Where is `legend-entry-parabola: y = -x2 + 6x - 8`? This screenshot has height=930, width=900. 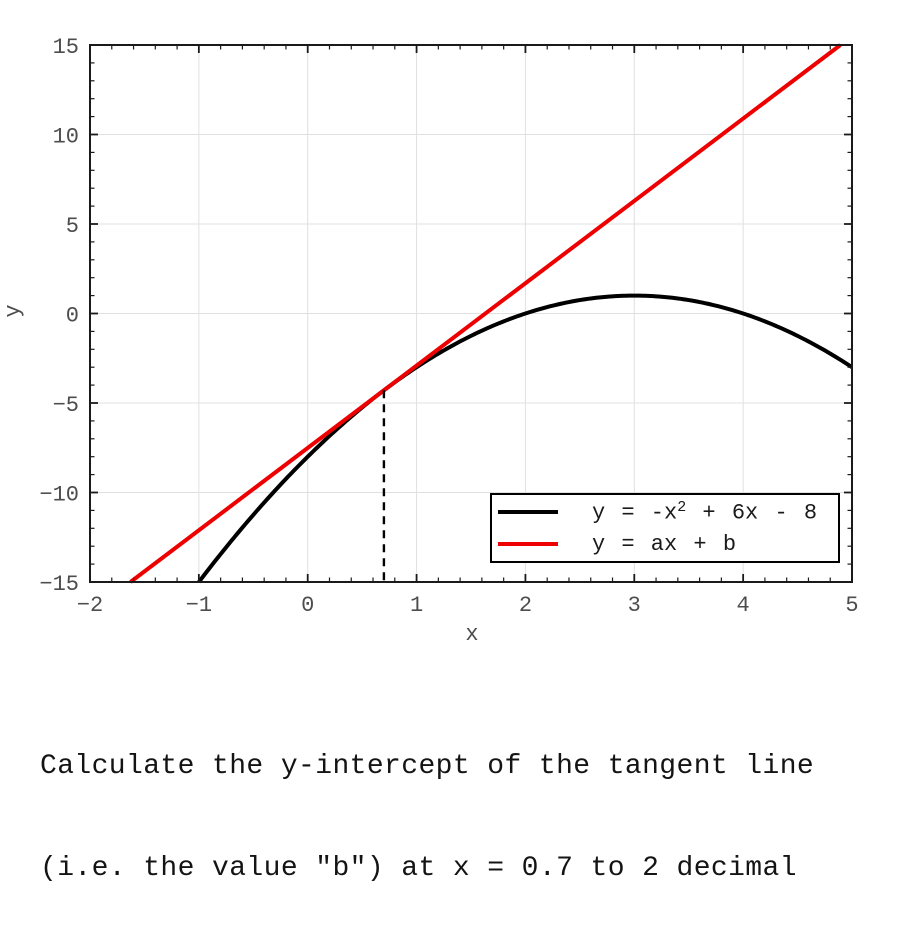 legend-entry-parabola: y = -x2 + 6x - 8 is located at coordinates (665, 512).